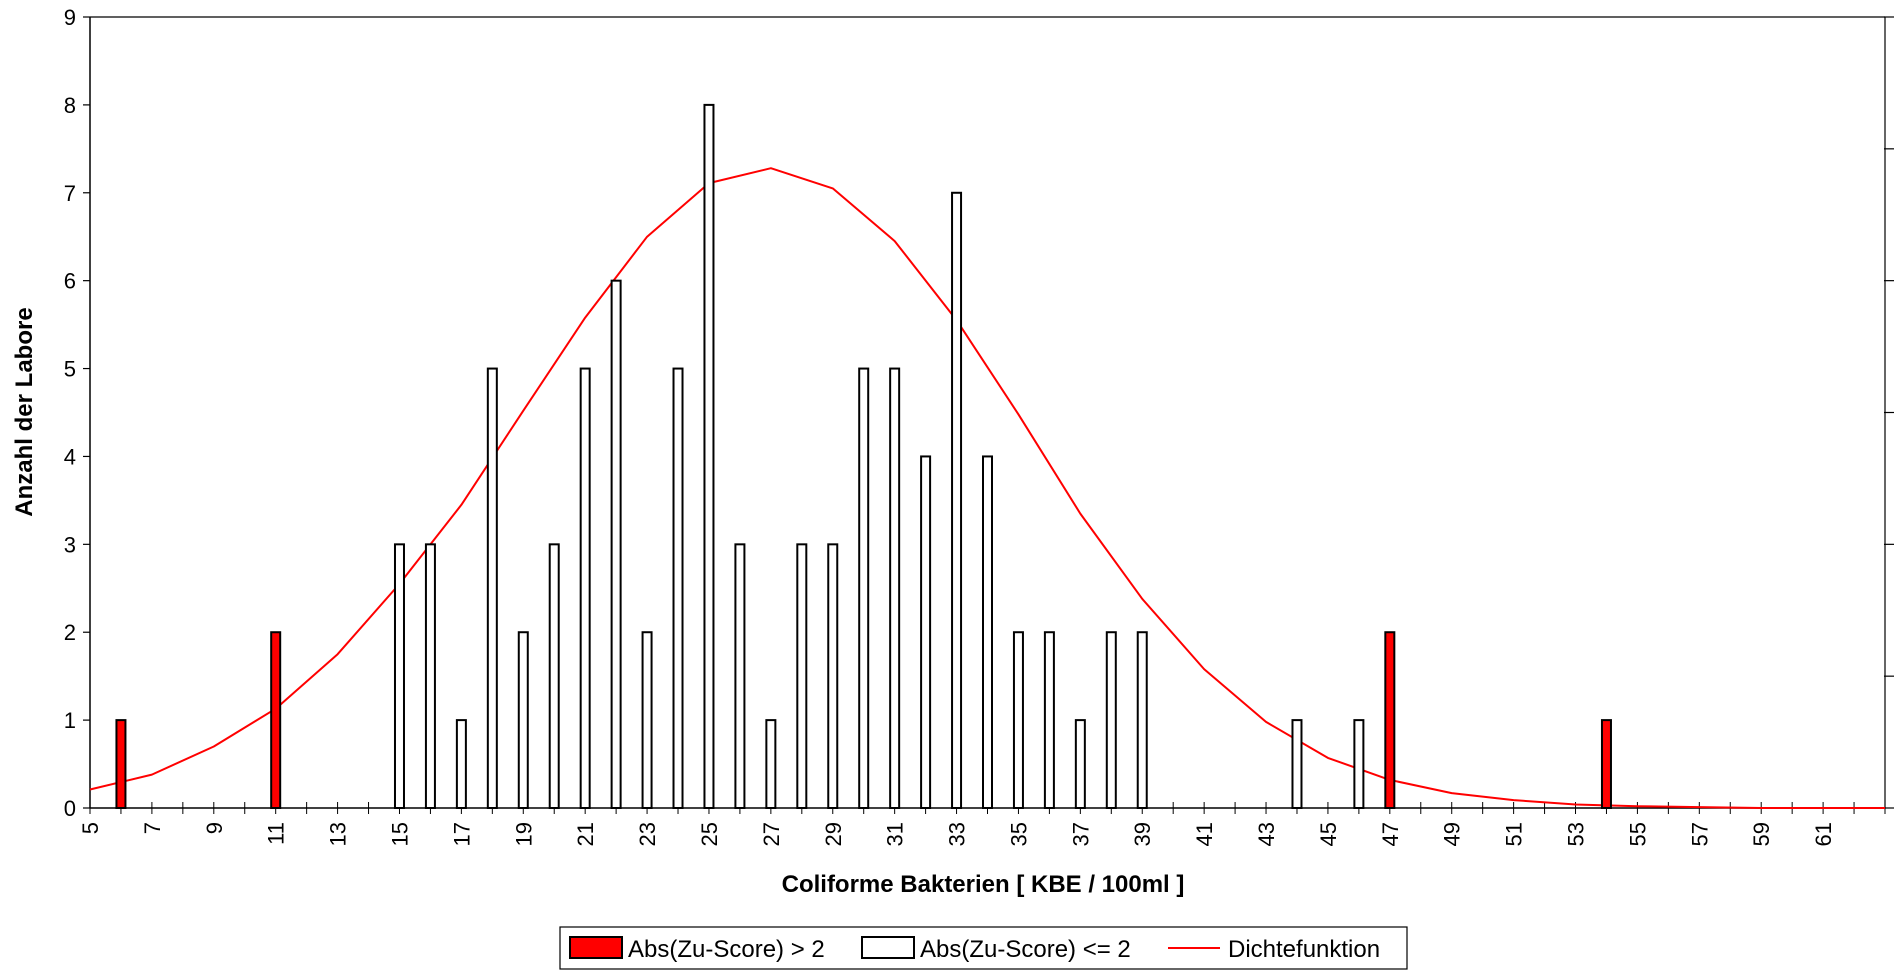 The image size is (1897, 970). What do you see at coordinates (771, 834) in the screenshot?
I see `x-tick-label: 27` at bounding box center [771, 834].